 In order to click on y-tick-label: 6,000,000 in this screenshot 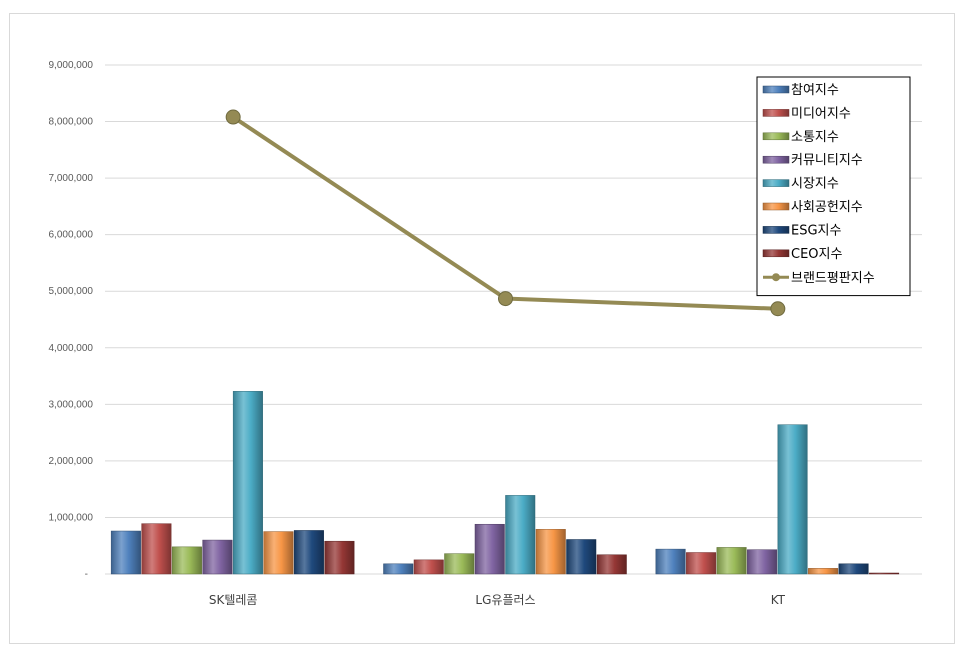, I will do `click(71, 235)`.